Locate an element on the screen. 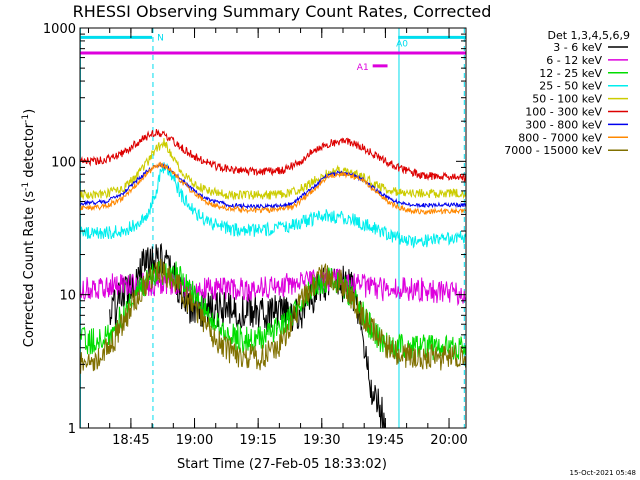  legend-label-7: 800 - 7000 keV is located at coordinates (560, 137).